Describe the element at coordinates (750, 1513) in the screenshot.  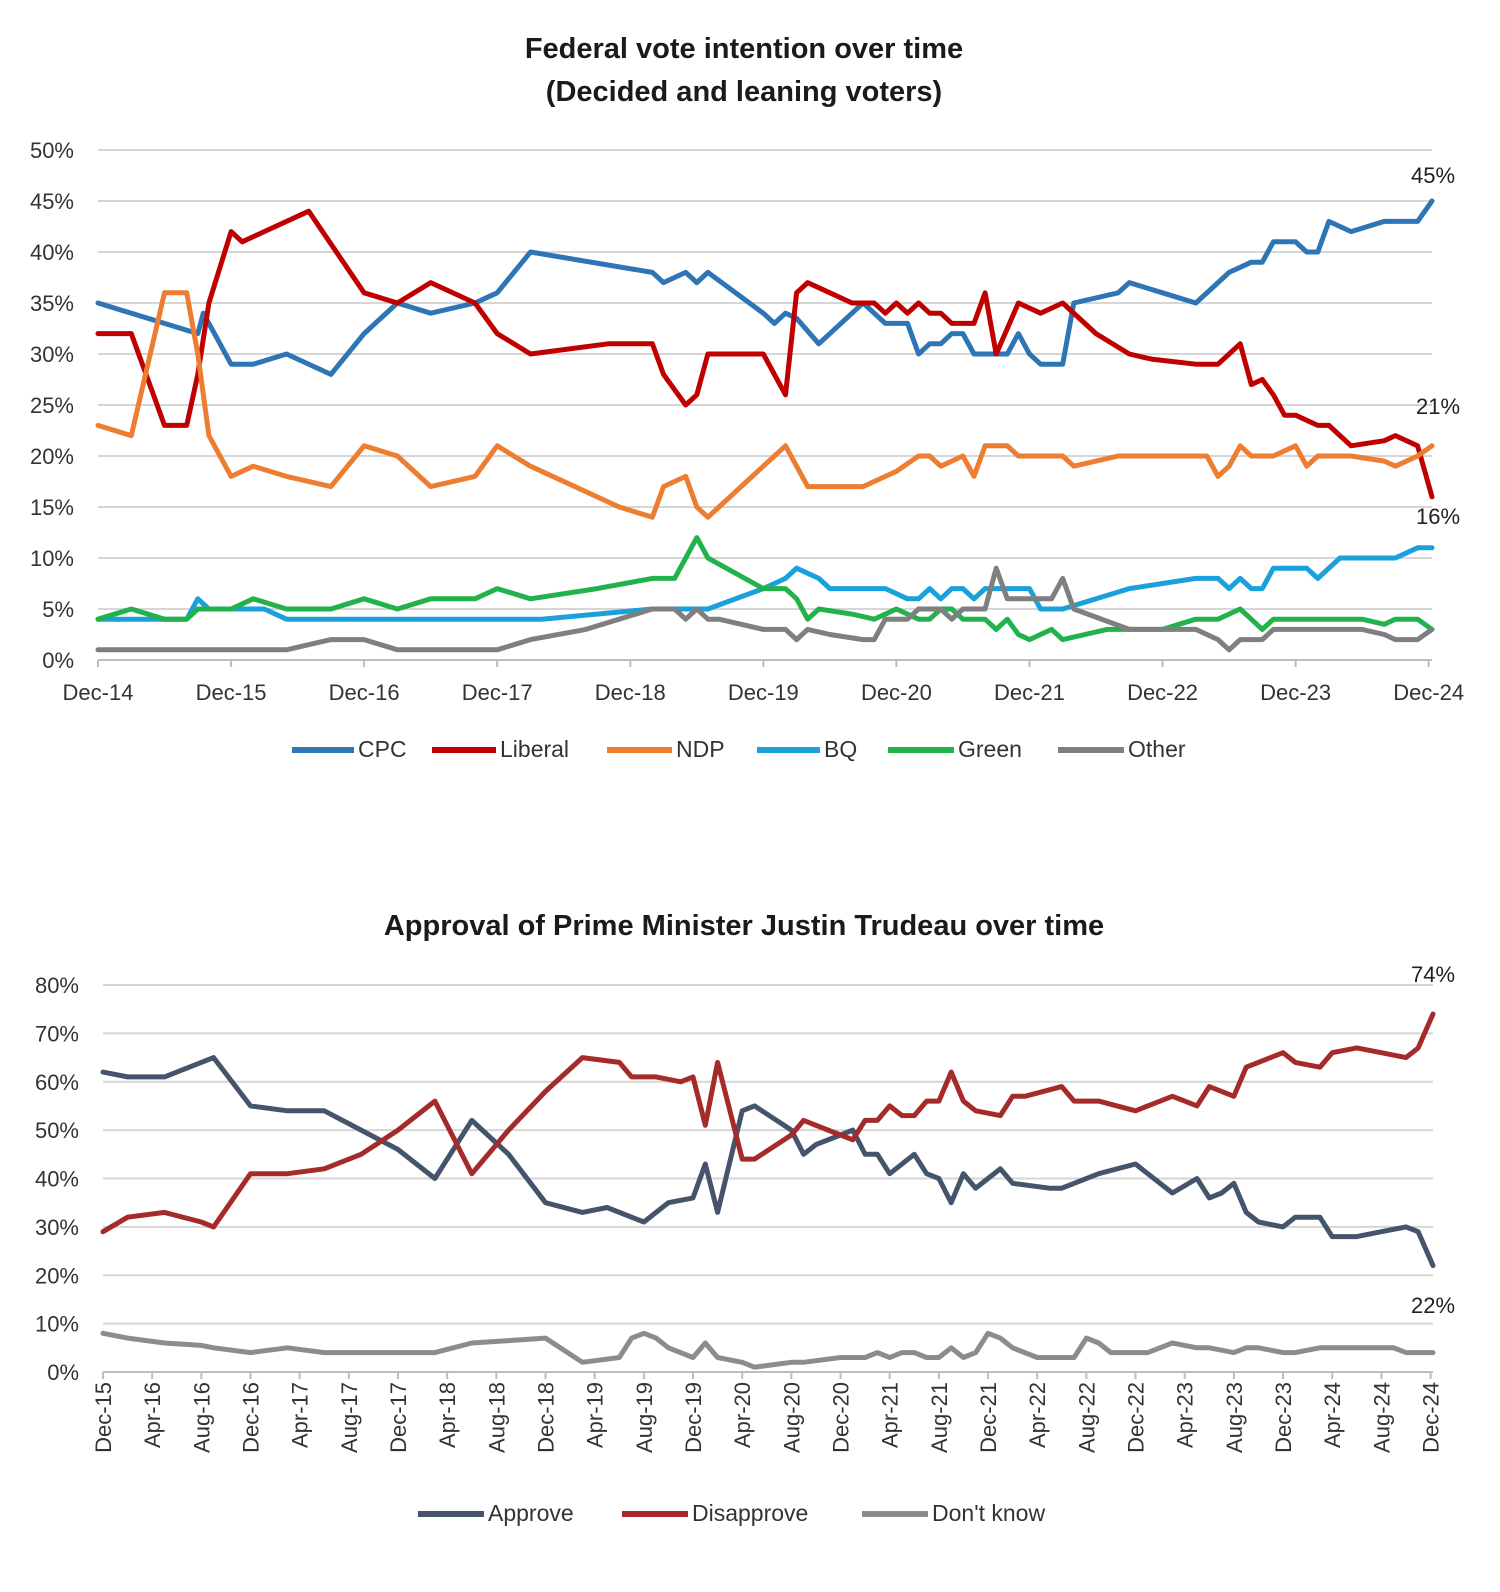
I see `legend-label: Disapprove` at that location.